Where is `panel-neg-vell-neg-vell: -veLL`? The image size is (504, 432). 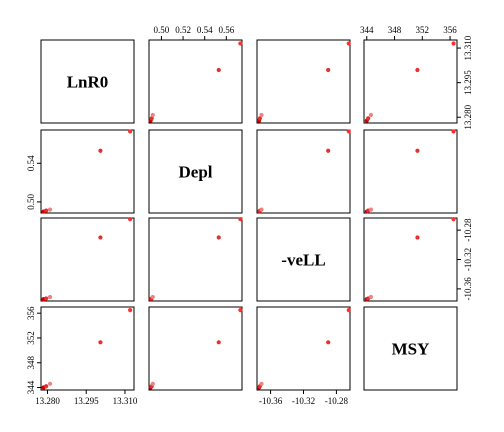 panel-neg-vell-neg-vell: -veLL is located at coordinates (303, 259).